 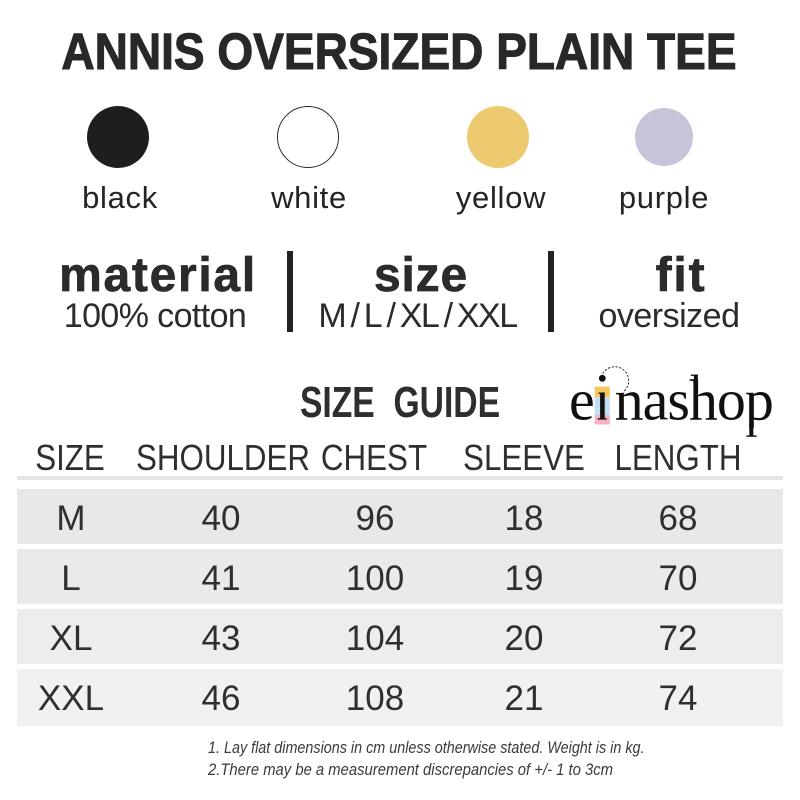 What do you see at coordinates (582, 400) in the screenshot?
I see `svg-text: e` at bounding box center [582, 400].